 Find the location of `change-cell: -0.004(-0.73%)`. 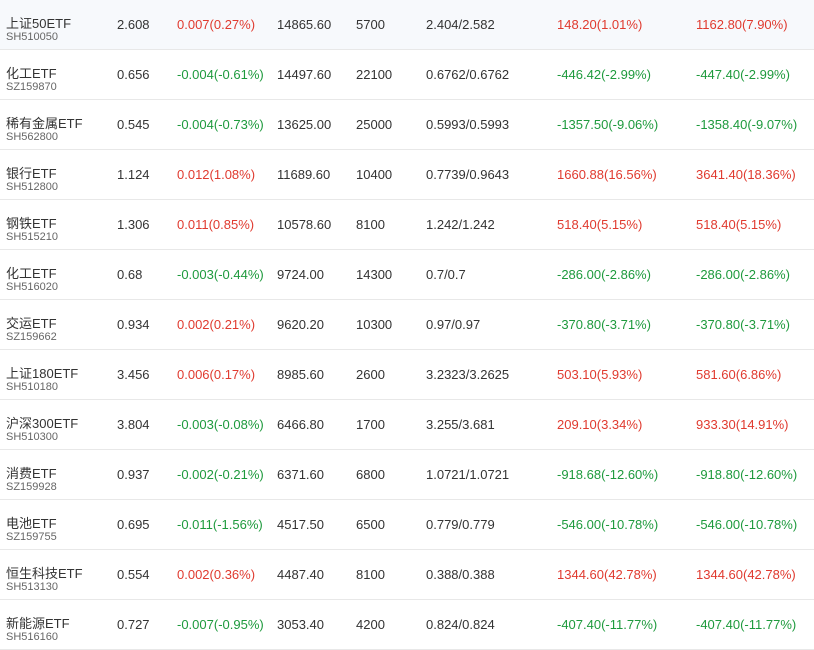

change-cell: -0.004(-0.73%) is located at coordinates (220, 124).